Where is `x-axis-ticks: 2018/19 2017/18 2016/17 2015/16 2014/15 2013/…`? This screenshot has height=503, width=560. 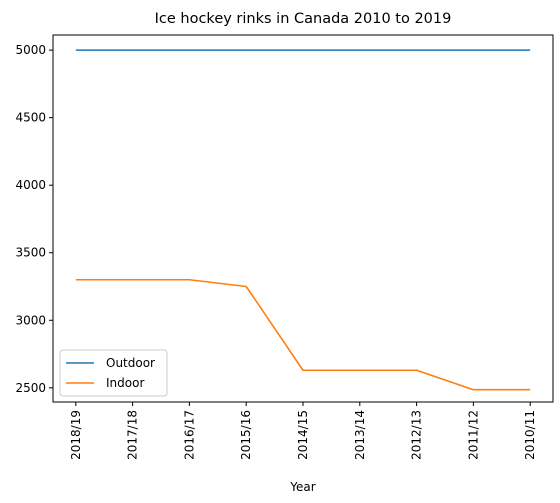 x-axis-ticks: 2018/19 2017/18 2016/17 2015/16 2014/15 2013/… is located at coordinates (303, 431).